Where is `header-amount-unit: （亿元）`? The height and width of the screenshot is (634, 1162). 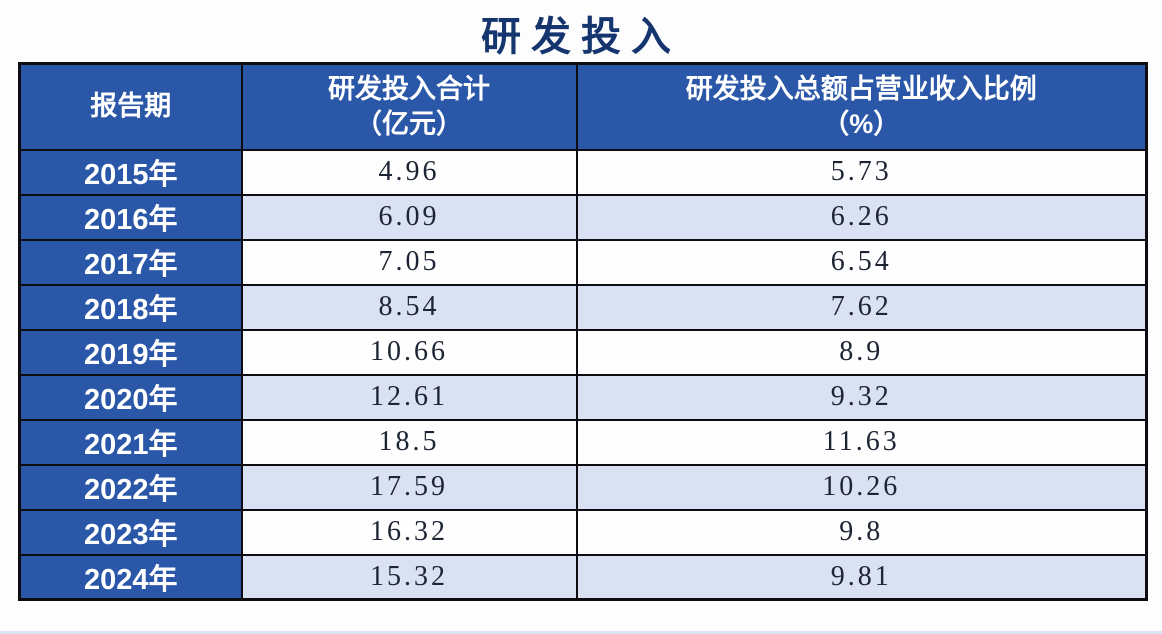
header-amount-unit: （亿元） is located at coordinates (409, 123).